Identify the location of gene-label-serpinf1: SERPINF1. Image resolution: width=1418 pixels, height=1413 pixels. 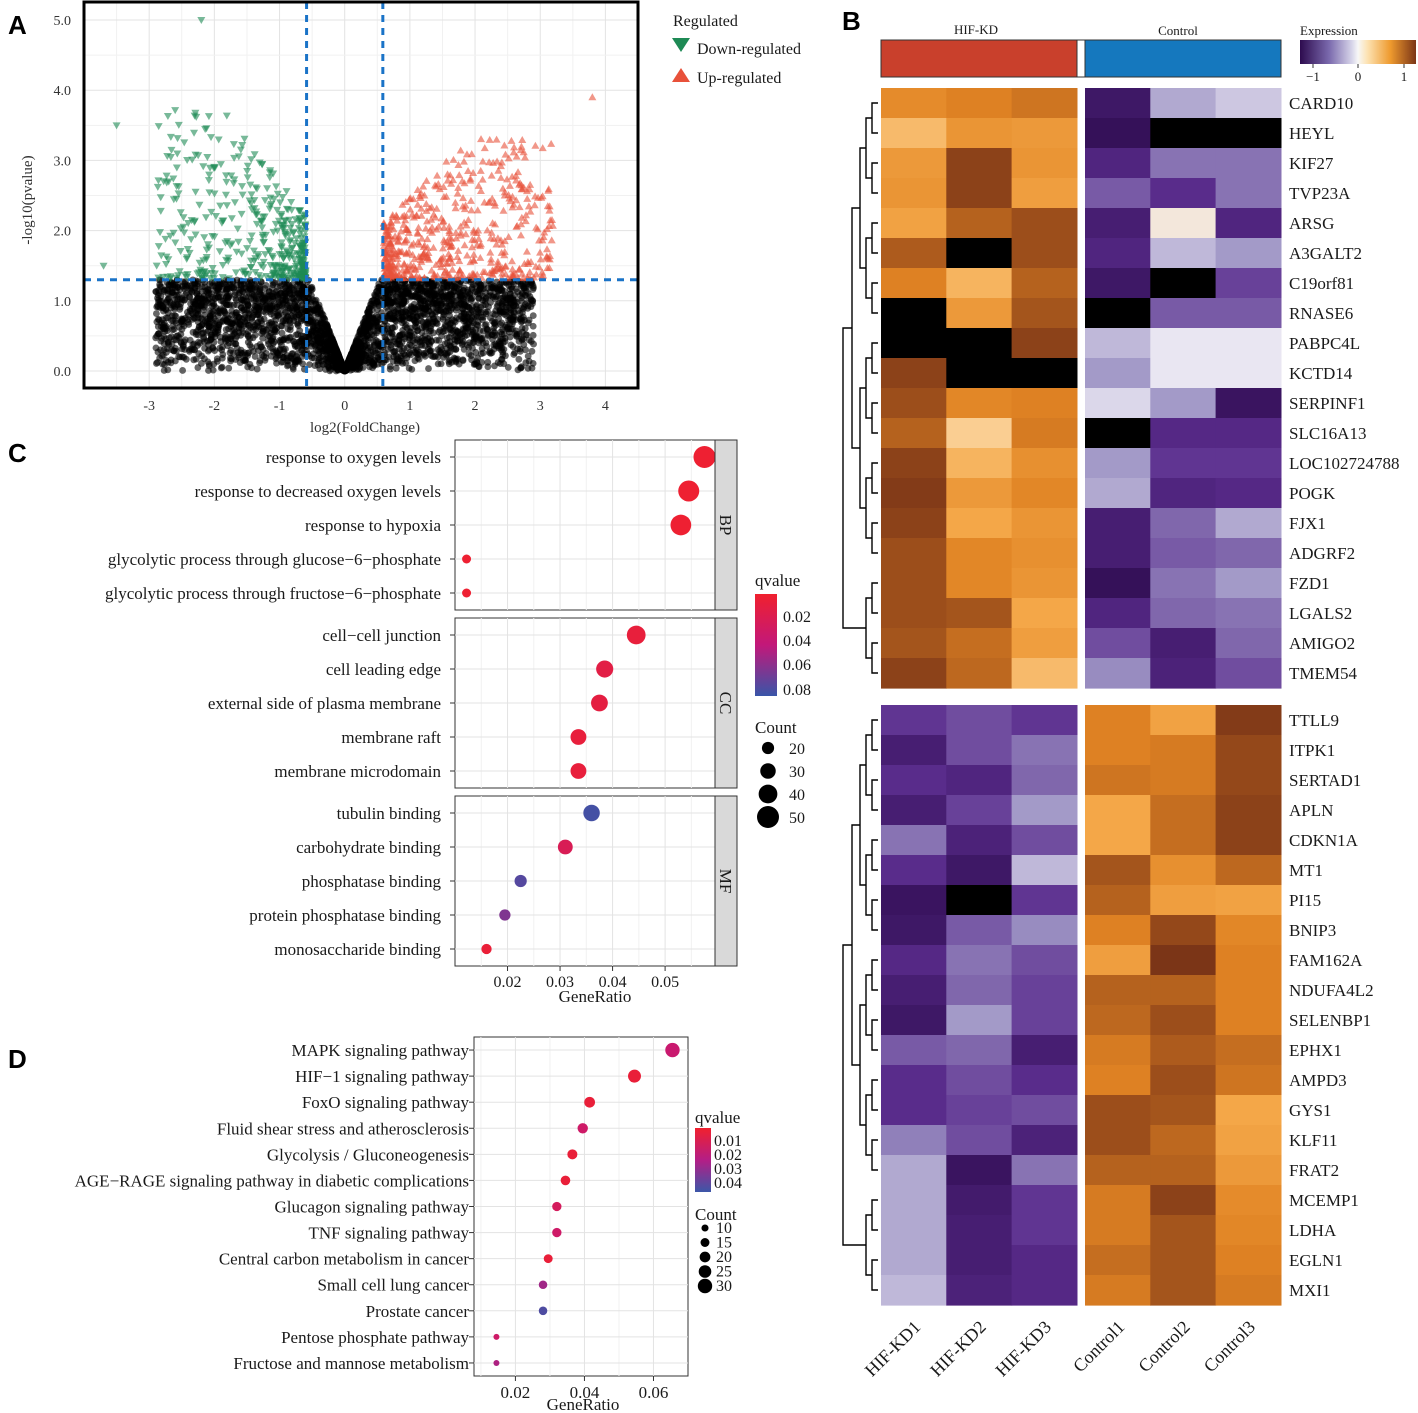
(1327, 403).